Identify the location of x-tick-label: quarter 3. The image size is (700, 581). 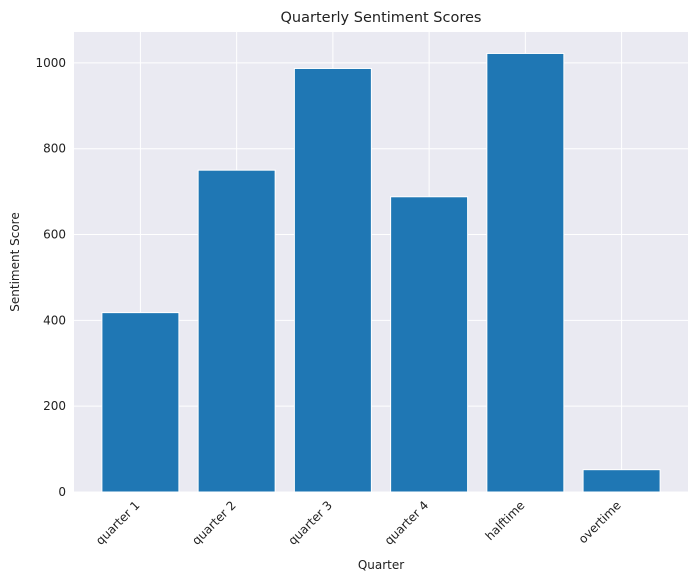
(310, 522).